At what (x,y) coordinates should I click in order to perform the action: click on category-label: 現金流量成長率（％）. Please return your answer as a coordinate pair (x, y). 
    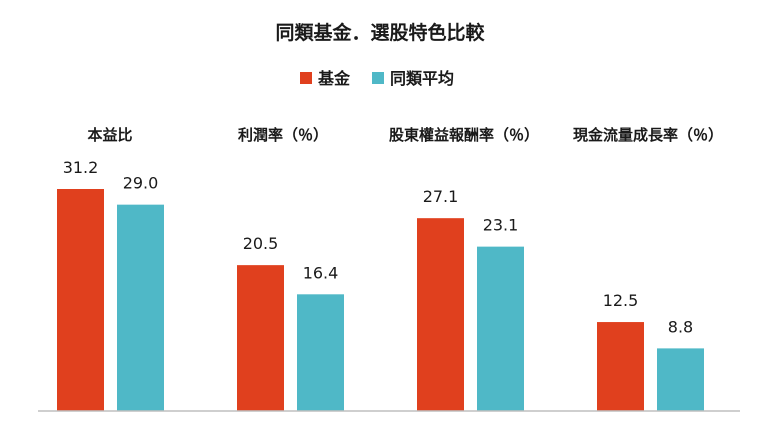
    Looking at the image, I should click on (648, 135).